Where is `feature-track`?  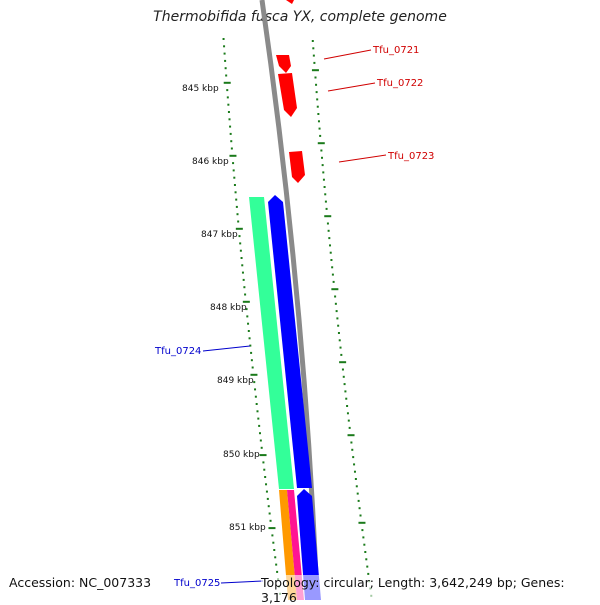 feature-track is located at coordinates (276, 398).